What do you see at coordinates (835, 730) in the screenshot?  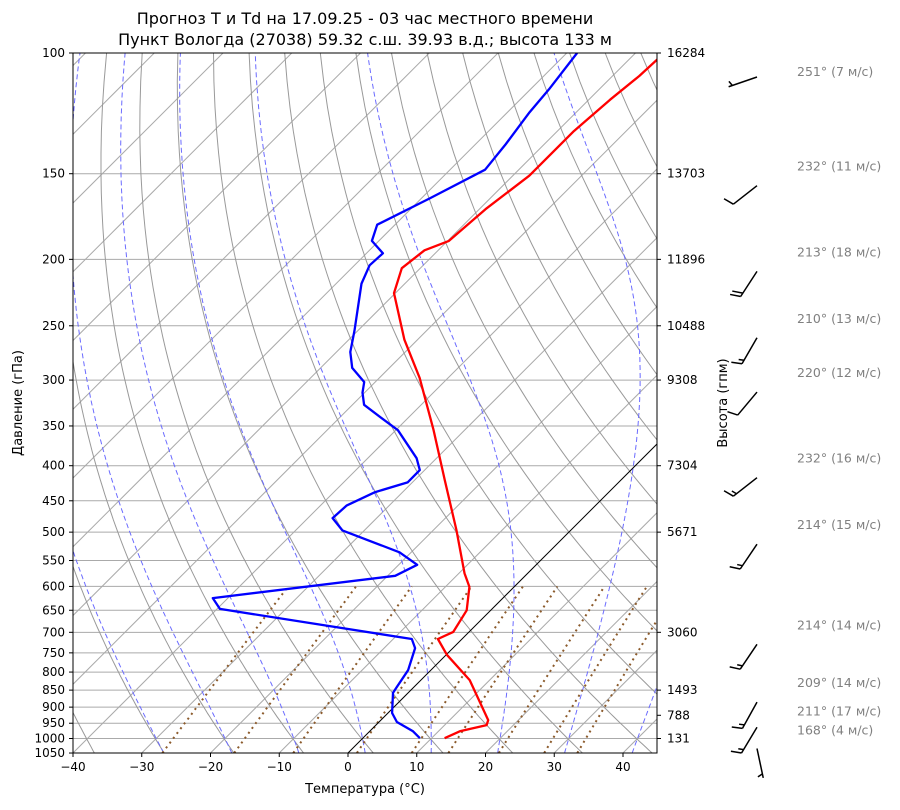 I see `wind-label: 168° (4 м/с)` at bounding box center [835, 730].